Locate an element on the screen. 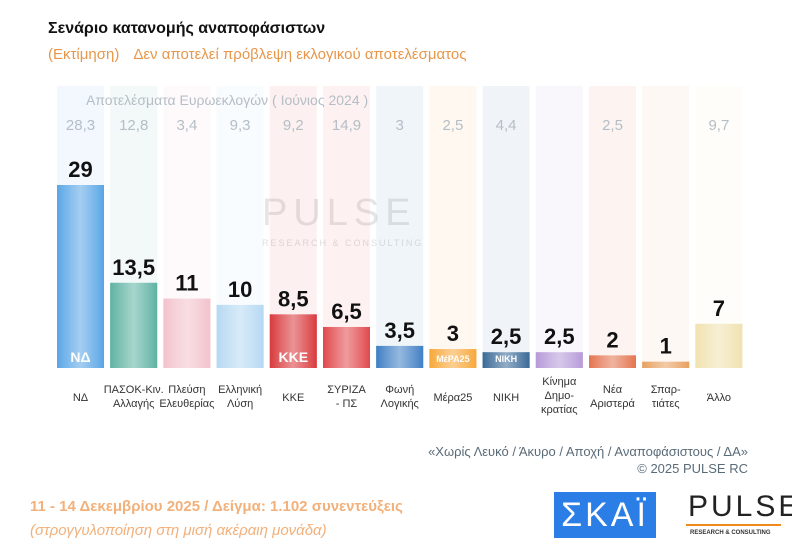 This screenshot has height=549, width=792. reference-value: 14,9 is located at coordinates (346, 125).